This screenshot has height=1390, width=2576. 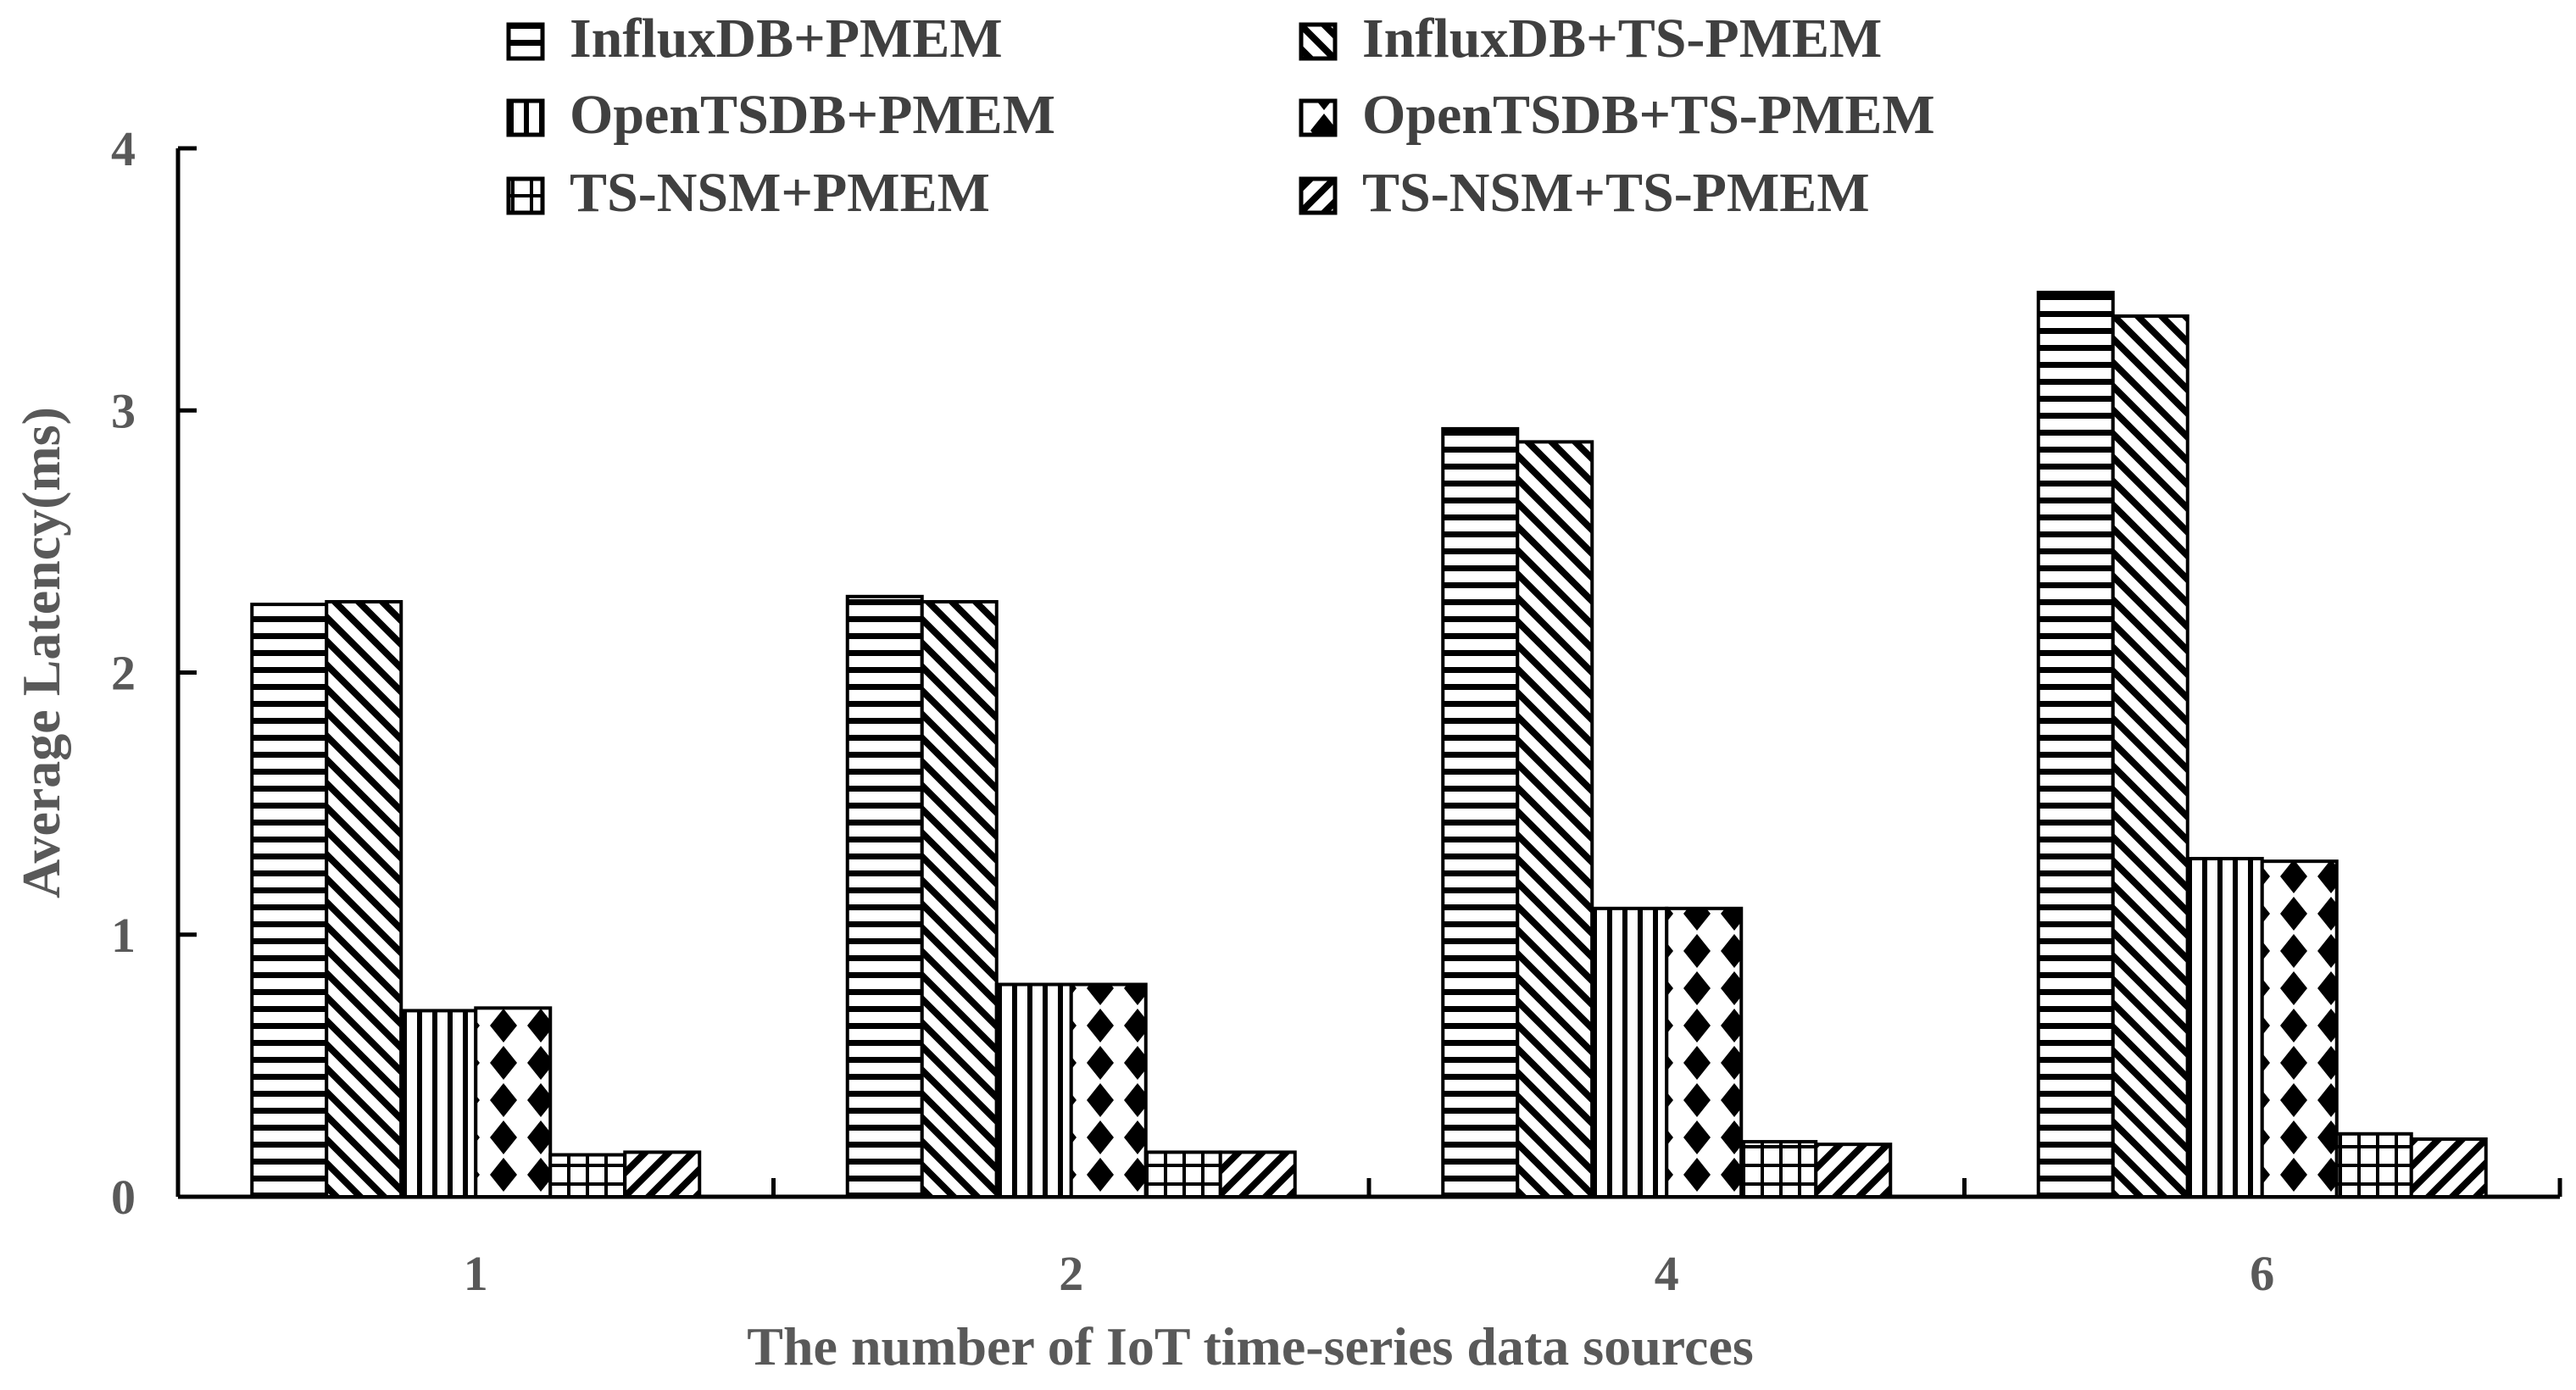 What do you see at coordinates (476, 1273) in the screenshot?
I see `x-tick-label: 1` at bounding box center [476, 1273].